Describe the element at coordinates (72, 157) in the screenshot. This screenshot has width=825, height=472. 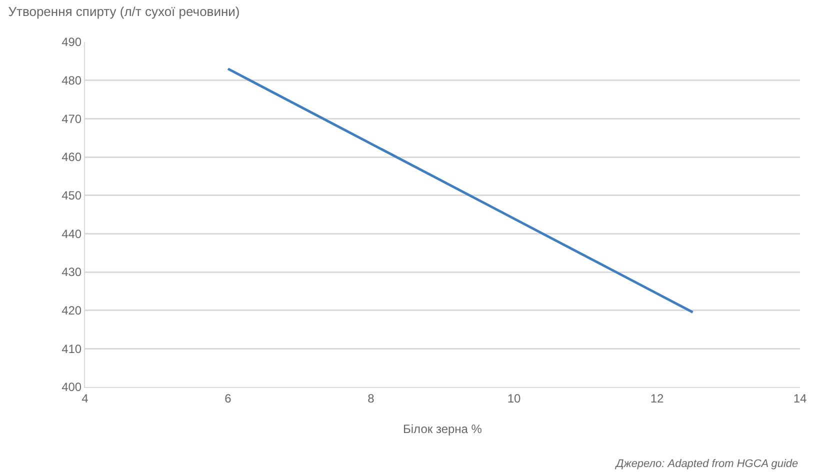
I see `y-tick-label: 460` at that location.